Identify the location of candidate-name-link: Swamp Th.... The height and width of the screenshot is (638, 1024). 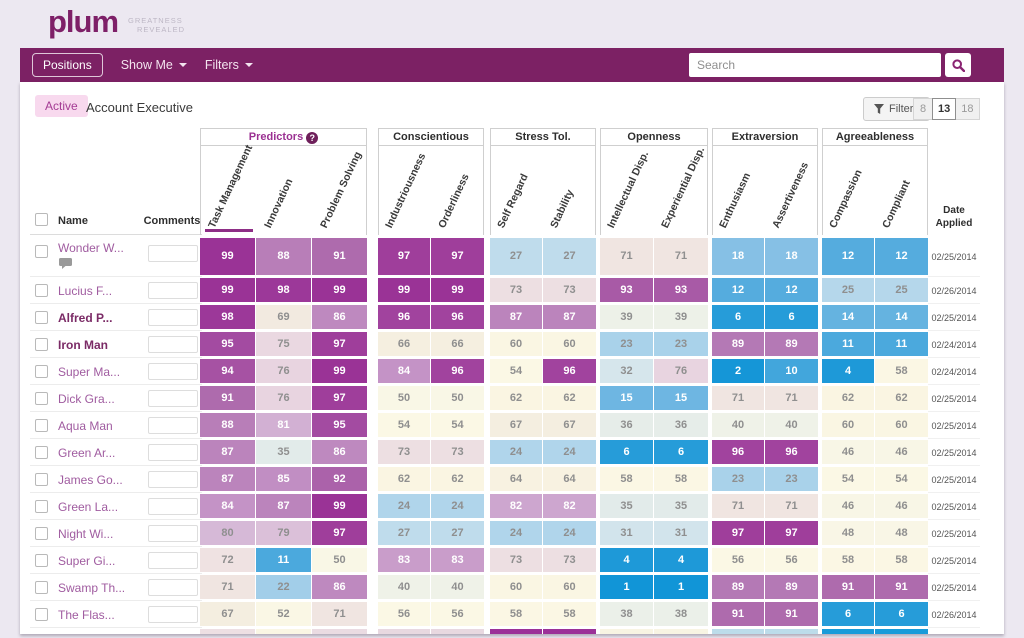
(92, 587).